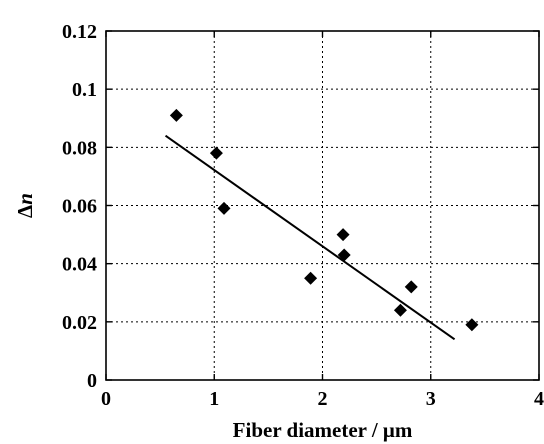 The image size is (544, 444). I want to click on x-tick-label: 3, so click(431, 399).